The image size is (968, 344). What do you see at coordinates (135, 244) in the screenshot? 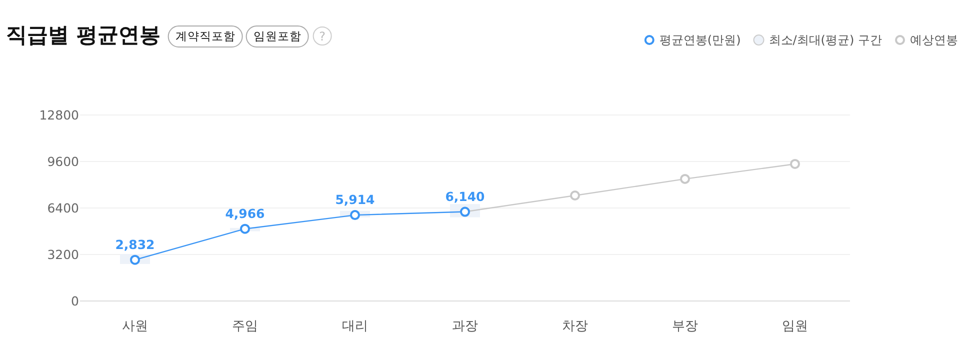
I see `data-label: 2,832` at bounding box center [135, 244].